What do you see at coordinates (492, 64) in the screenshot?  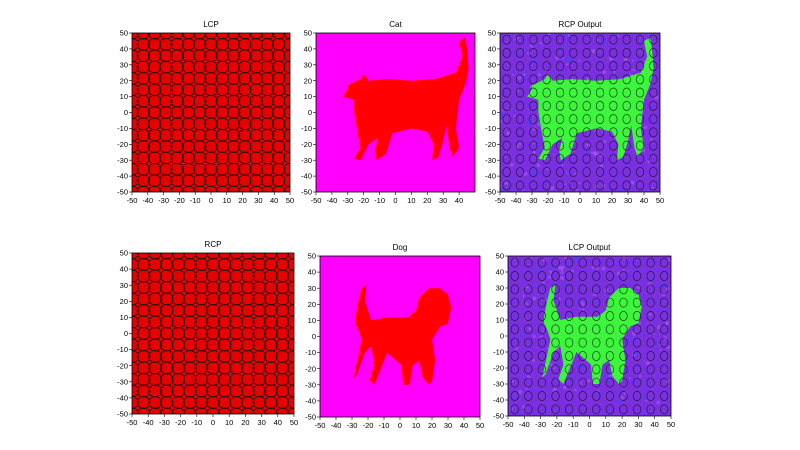 I see `y-tick-label: 30` at bounding box center [492, 64].